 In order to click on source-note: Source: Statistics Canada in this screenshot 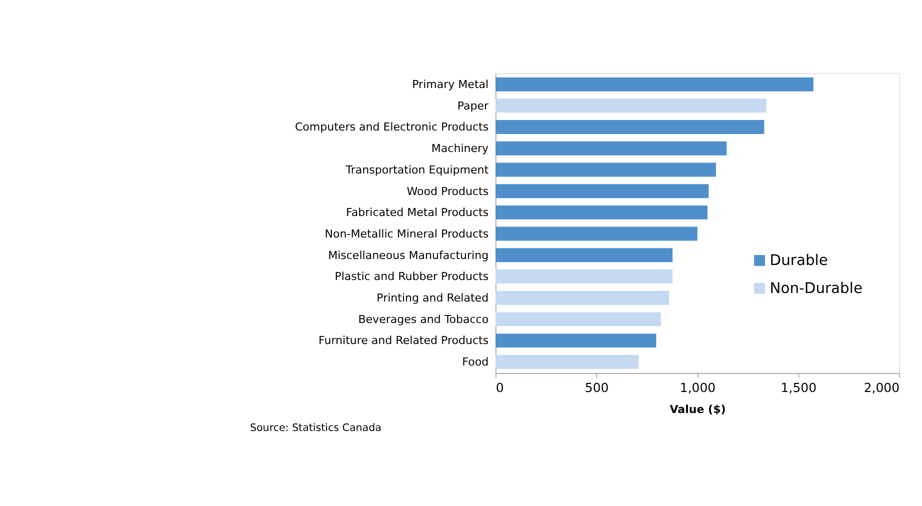, I will do `click(316, 428)`.